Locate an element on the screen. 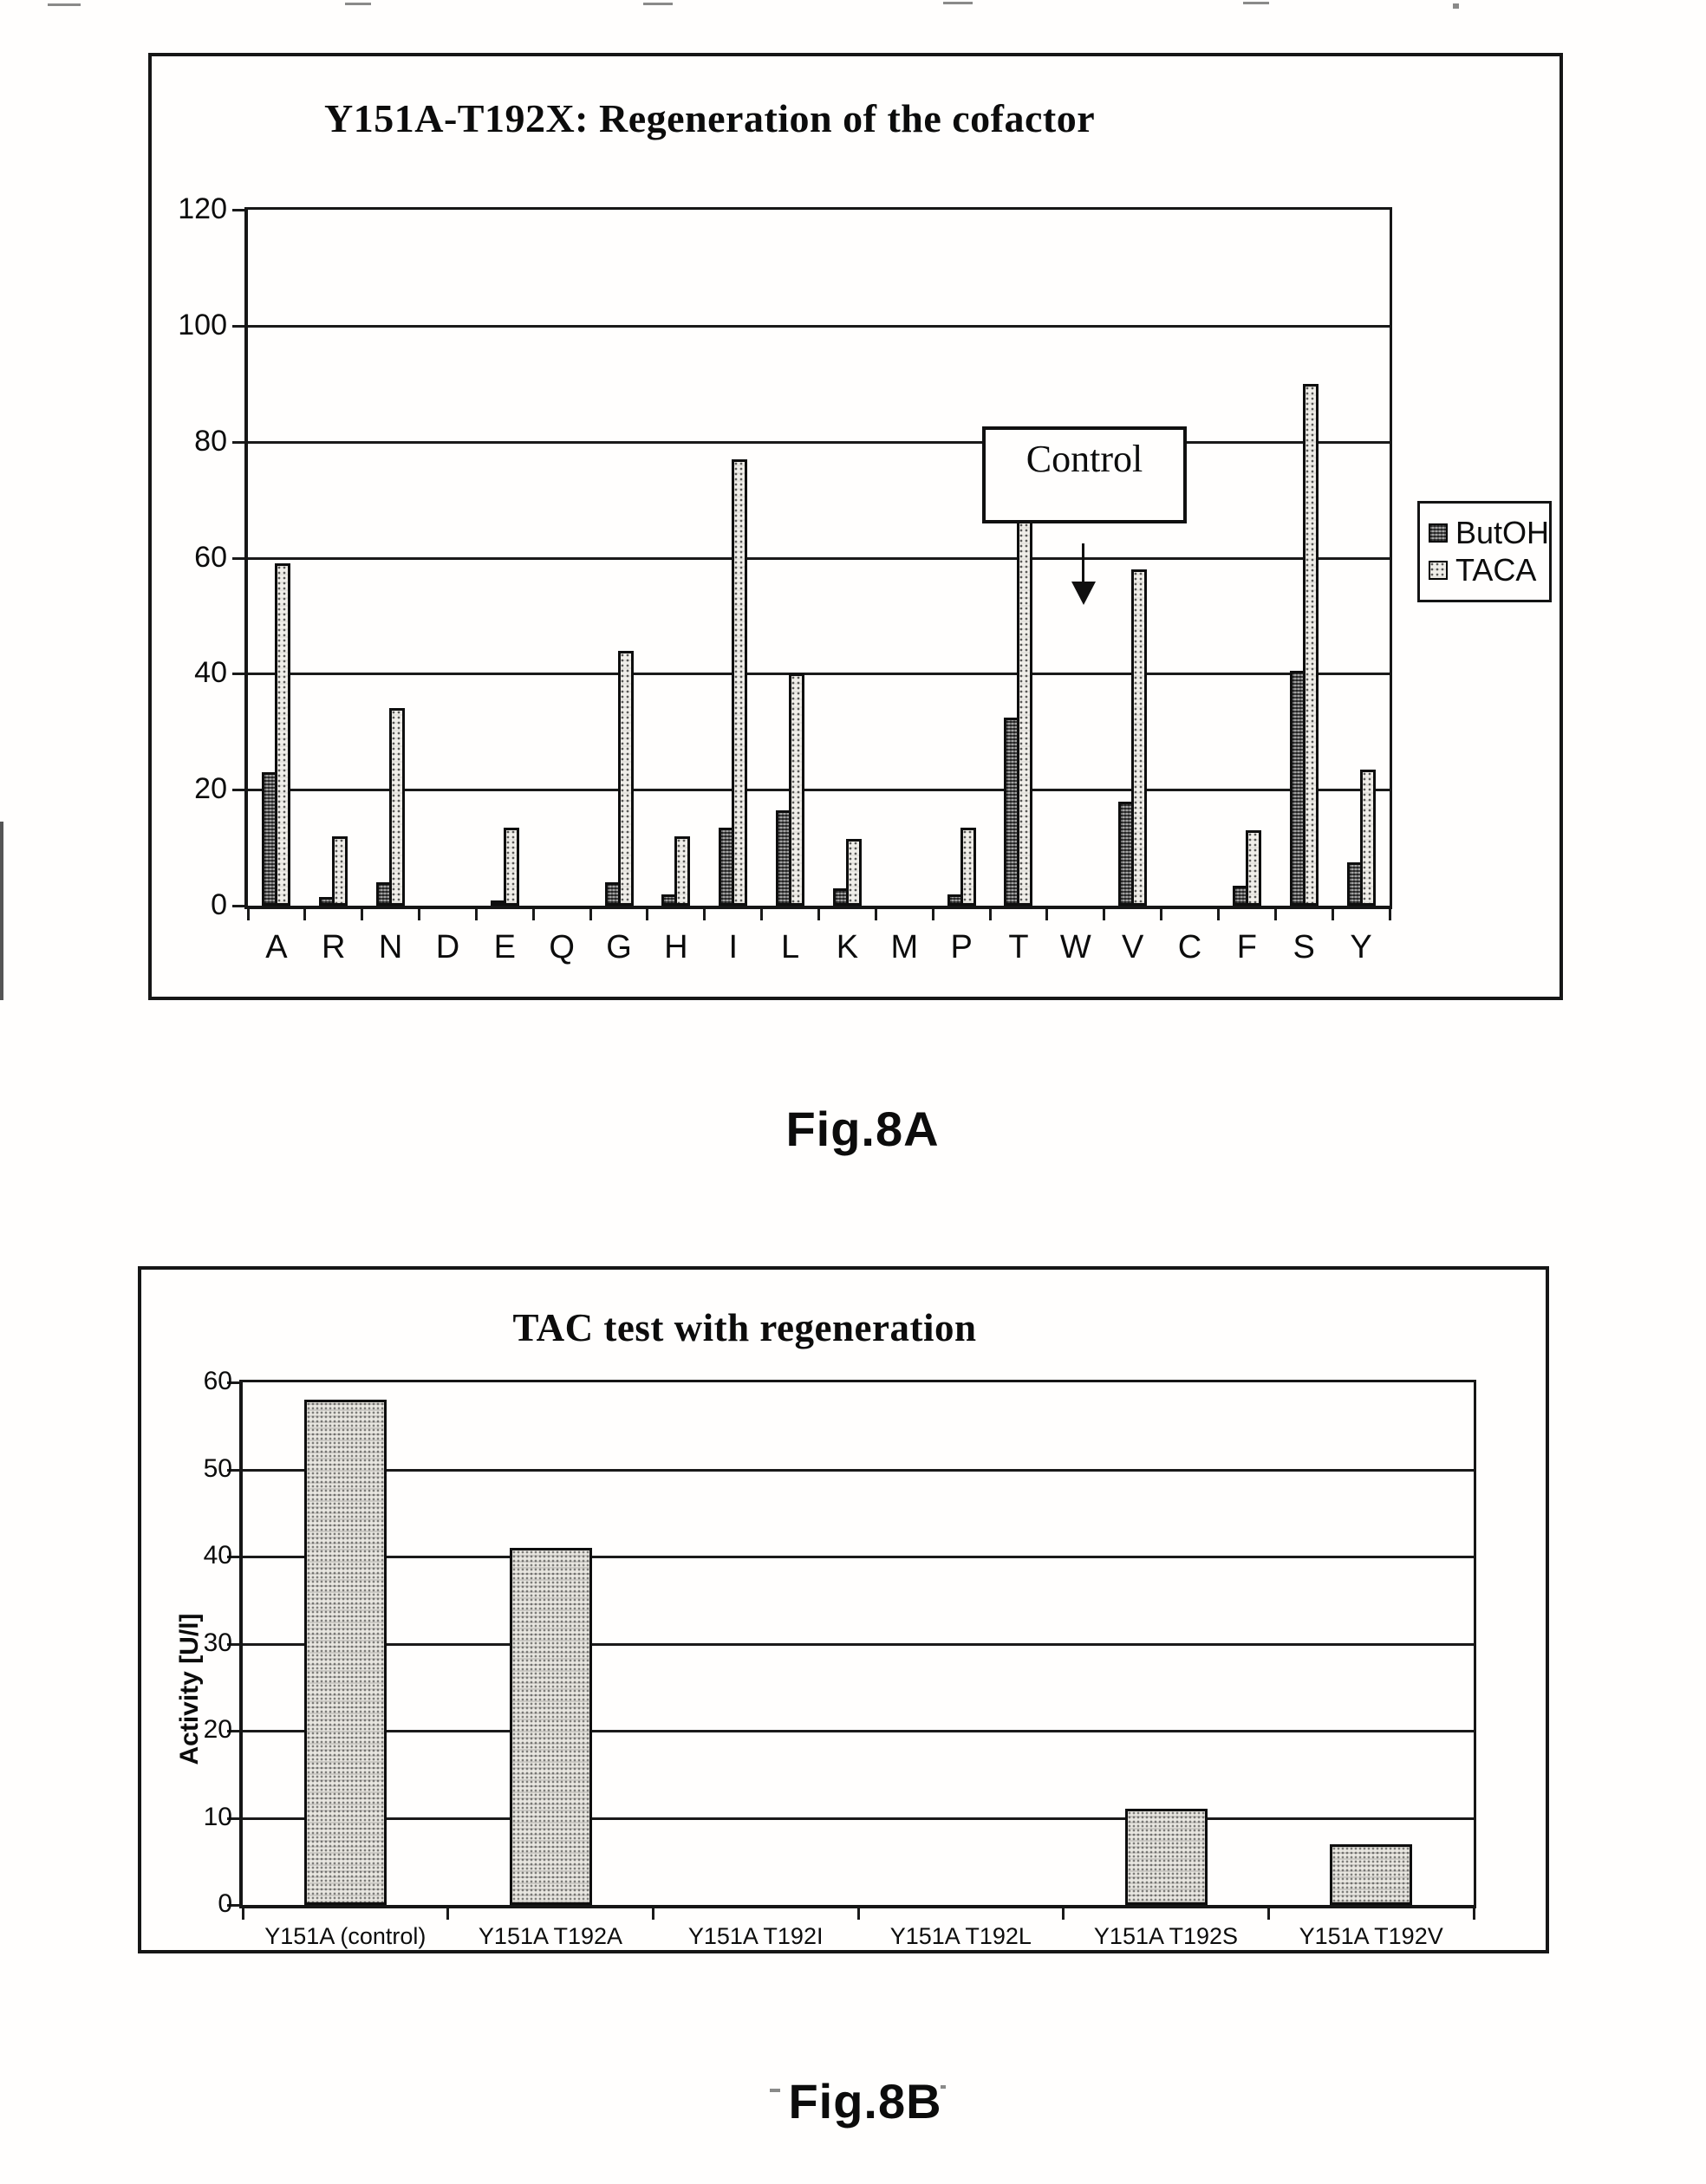 The height and width of the screenshot is (2184, 1706). y-tick-label-100: 100 is located at coordinates (202, 324).